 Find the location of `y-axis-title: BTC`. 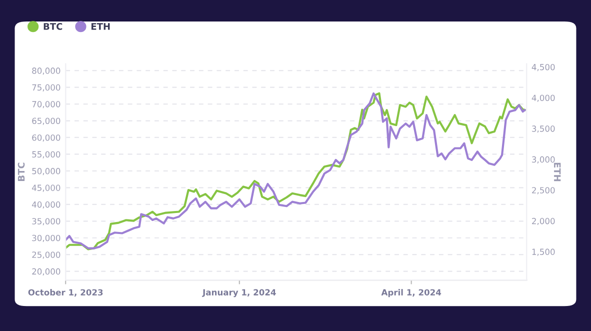

y-axis-title: BTC is located at coordinates (21, 171).